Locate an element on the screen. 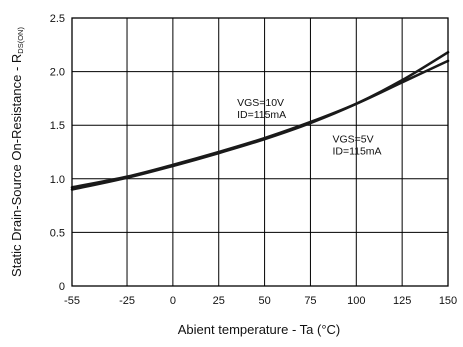  annotation-line: VGS=5V is located at coordinates (352, 139).